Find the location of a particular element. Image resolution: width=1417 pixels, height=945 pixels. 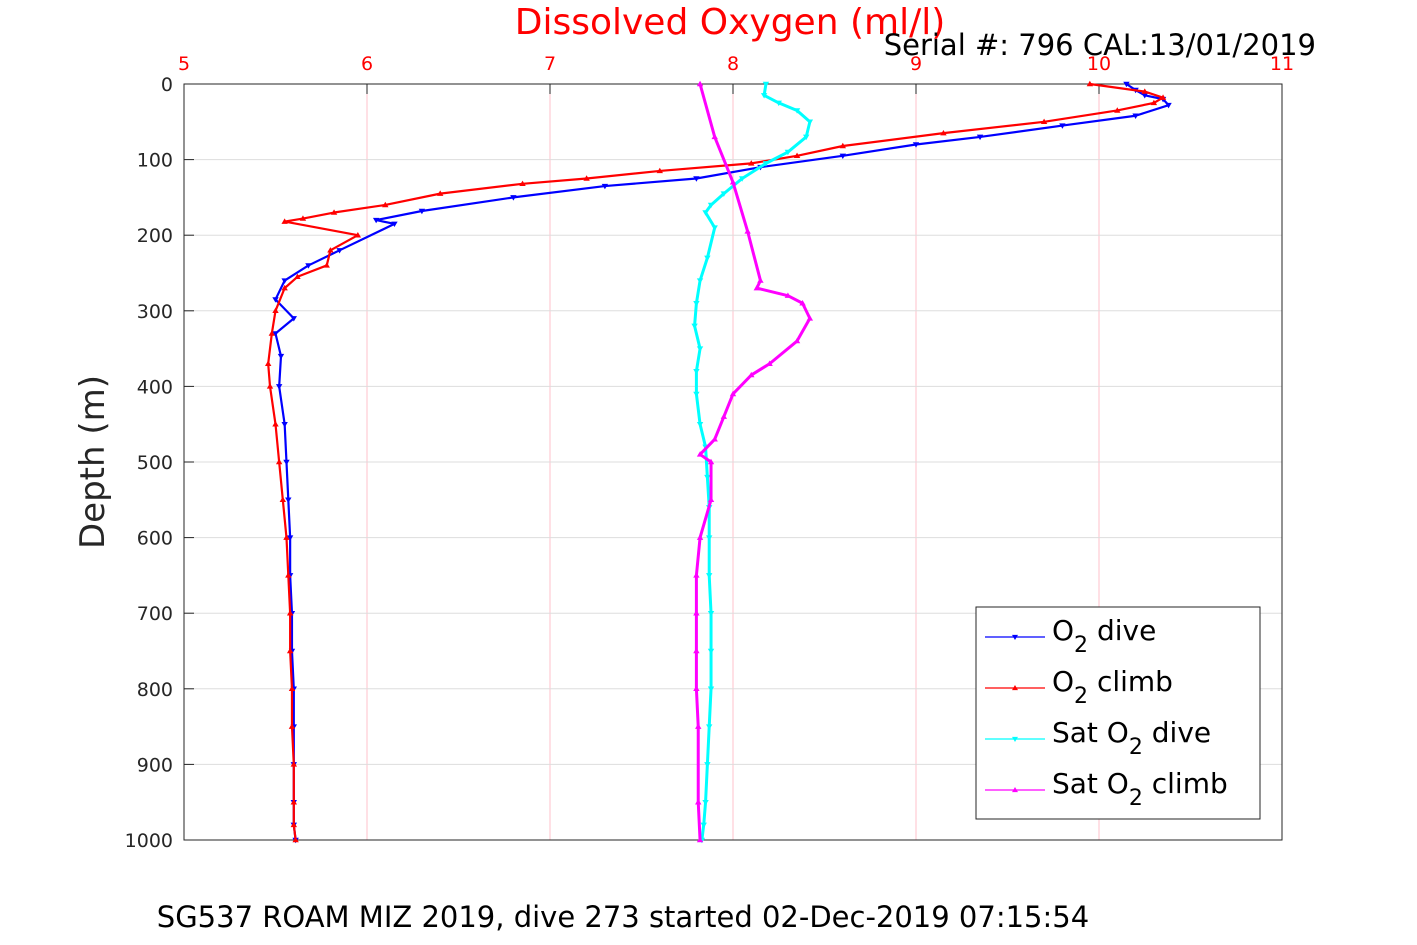

legend: O2 dive O2 climb Sat O2 dive Sat O2 climb is located at coordinates (1118, 713).